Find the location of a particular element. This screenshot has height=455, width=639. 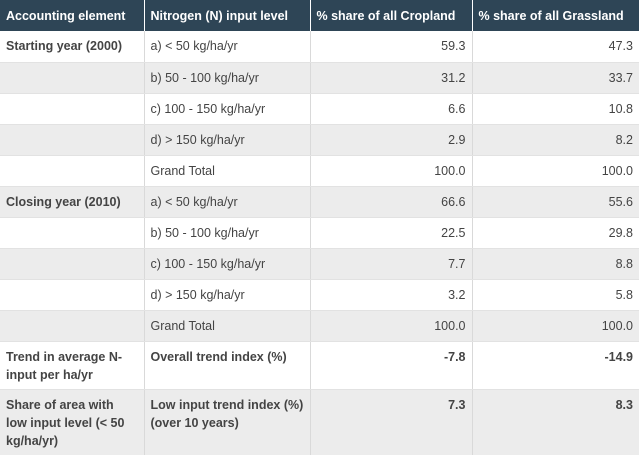

grassland-value-cell: 47.3 is located at coordinates (555, 47).